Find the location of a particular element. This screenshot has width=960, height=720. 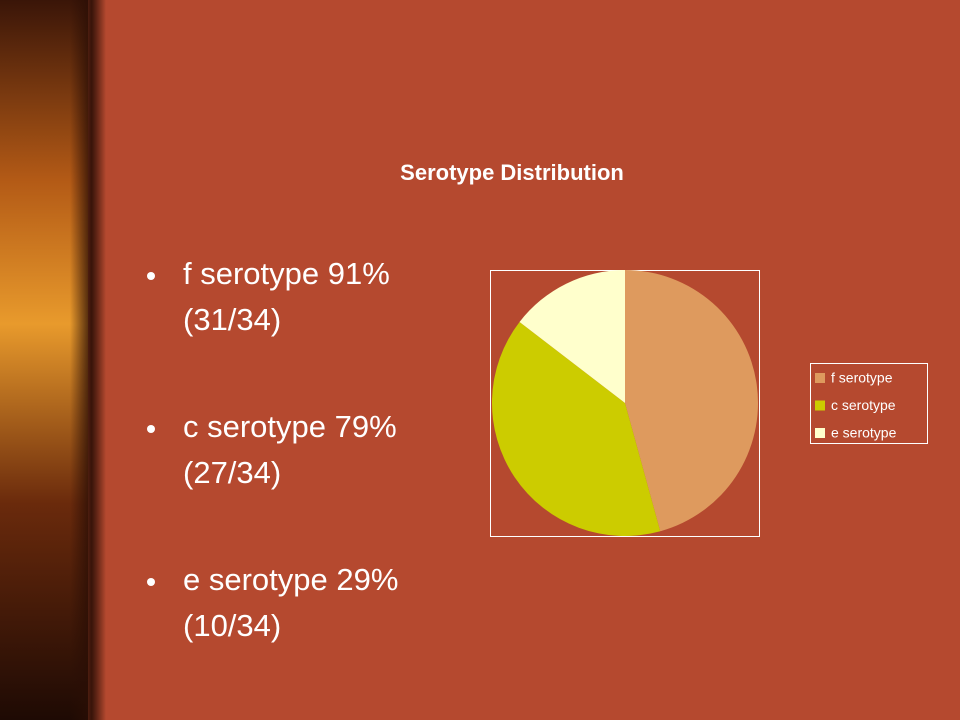

bullet-text: (27/34) is located at coordinates (232, 472).